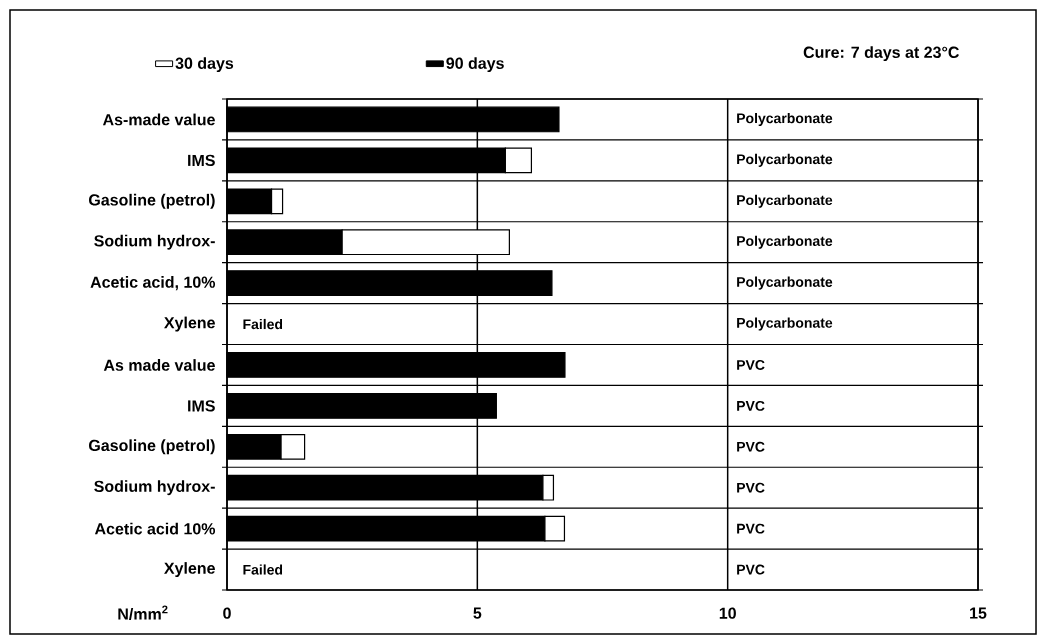  What do you see at coordinates (153, 283) in the screenshot?
I see `y-tick-label: Acetic acid, 10%` at bounding box center [153, 283].